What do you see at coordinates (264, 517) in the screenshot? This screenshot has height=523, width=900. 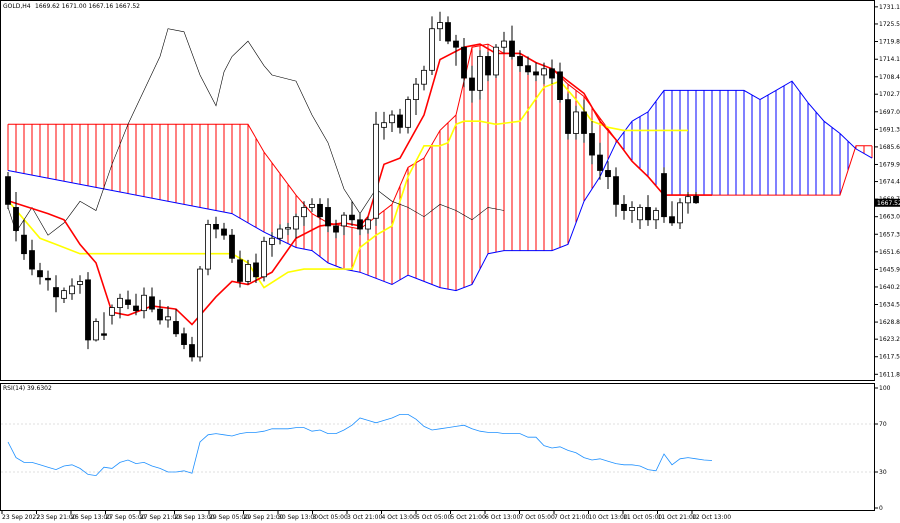 I see `time-tick-label: 29 Sep 21:00` at bounding box center [264, 517].